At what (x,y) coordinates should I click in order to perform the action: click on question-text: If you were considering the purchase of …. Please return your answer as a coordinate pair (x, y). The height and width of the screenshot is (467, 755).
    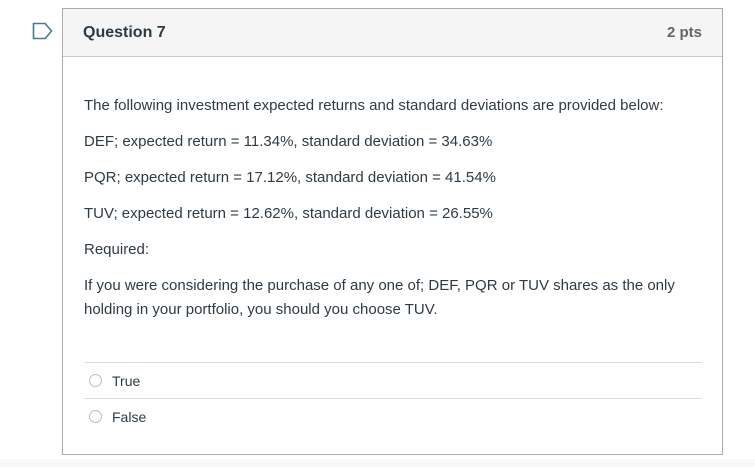
    Looking at the image, I should click on (379, 297).